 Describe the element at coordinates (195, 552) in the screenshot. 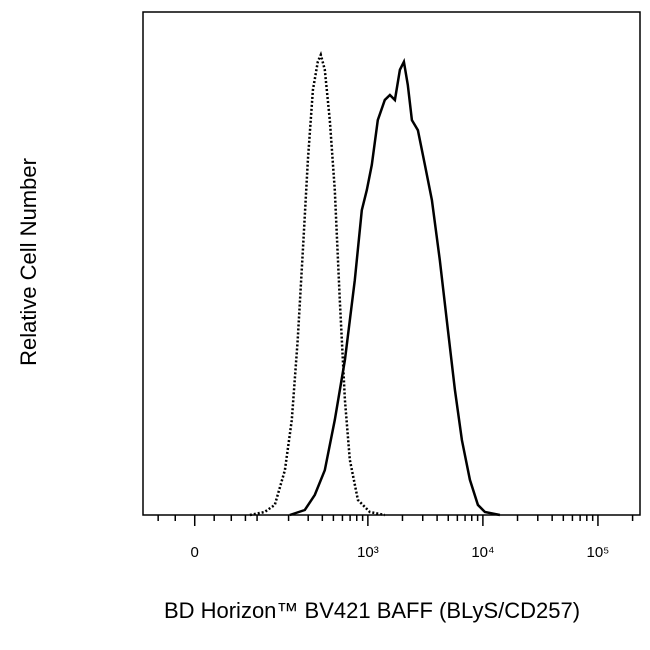

I see `x-tick-label: 0` at that location.